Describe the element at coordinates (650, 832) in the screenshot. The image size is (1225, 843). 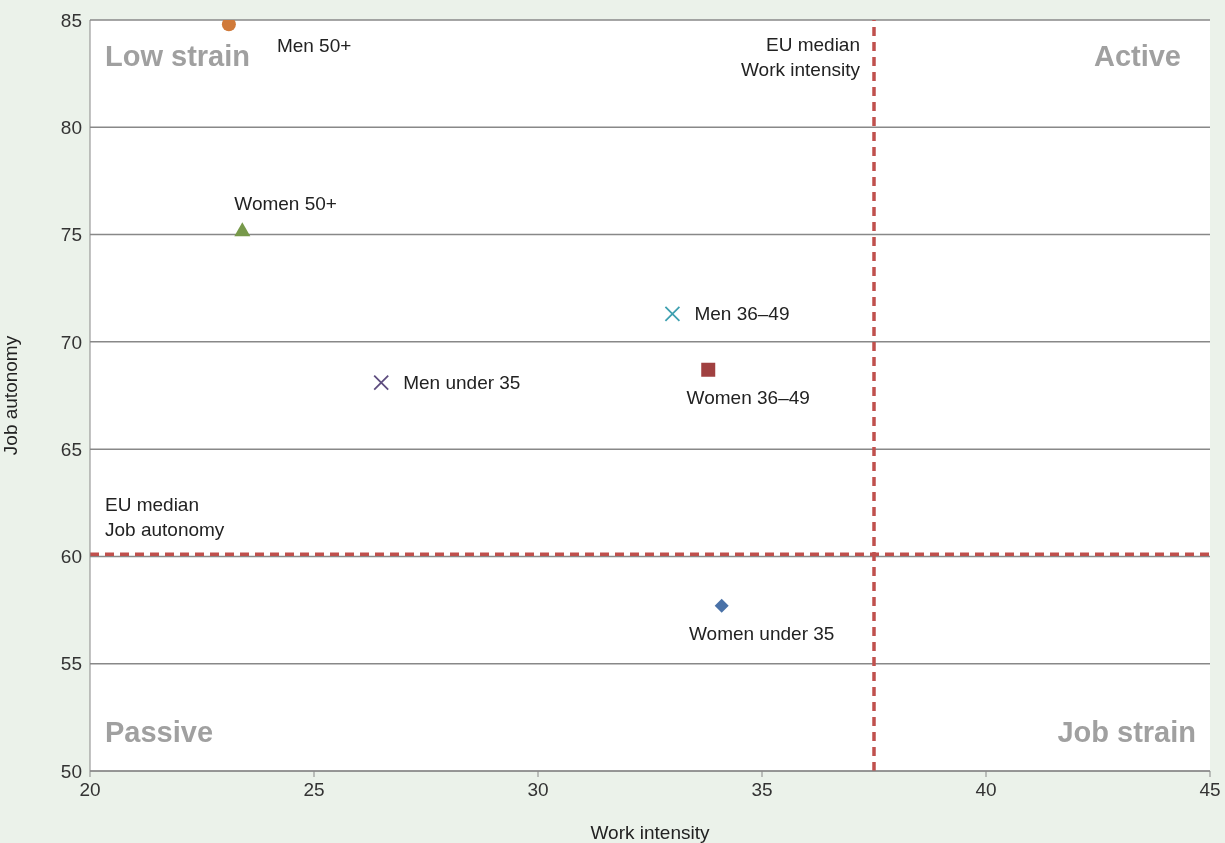
I see `x-axis-title: Work intensity` at that location.